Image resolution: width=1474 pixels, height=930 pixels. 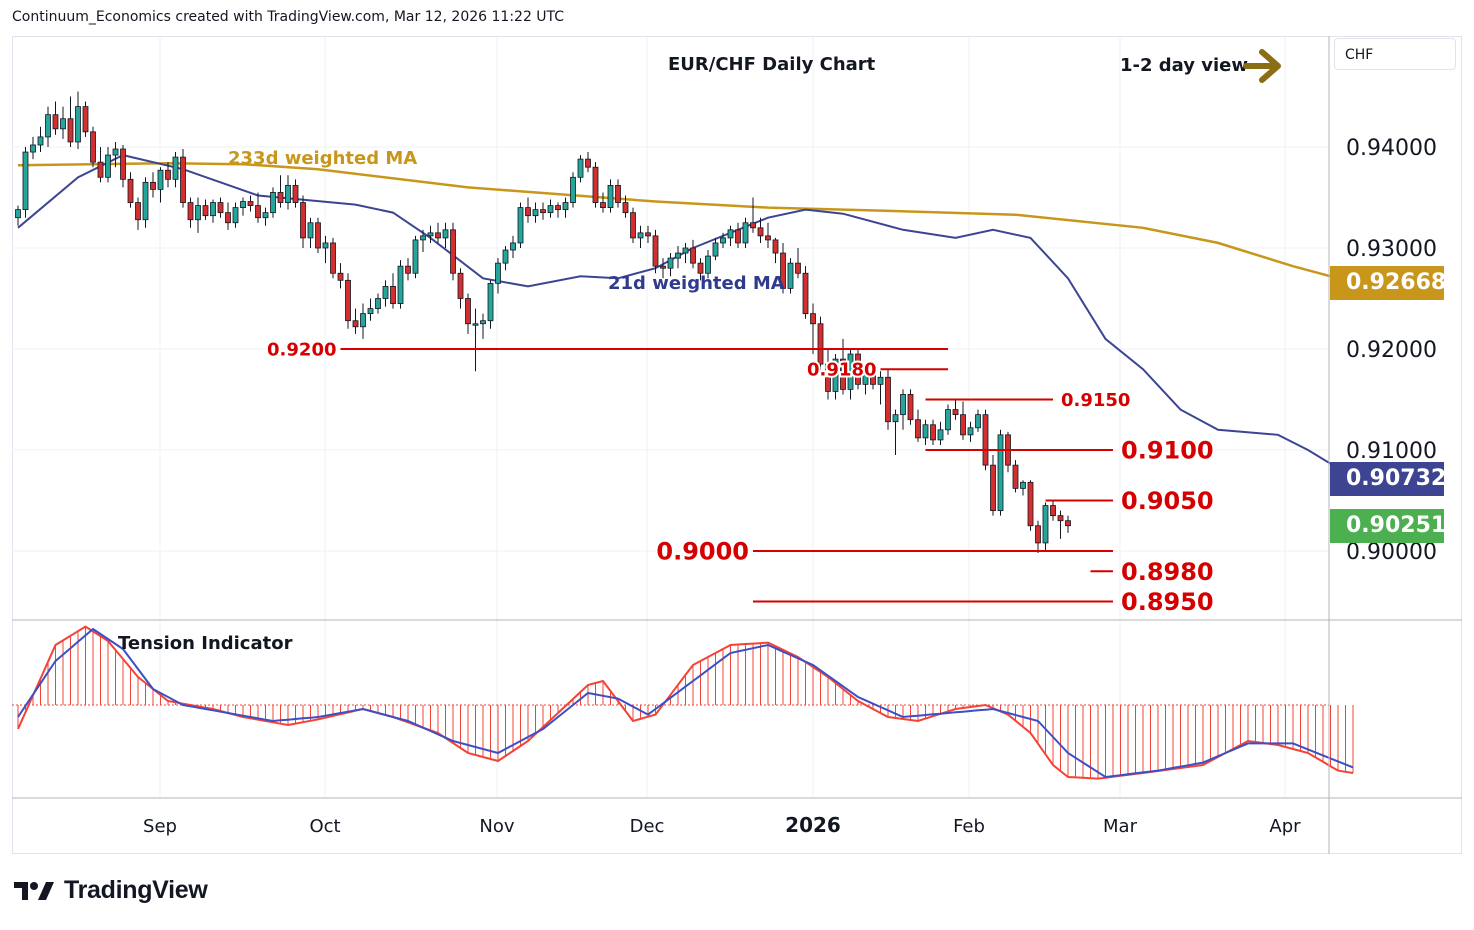 What do you see at coordinates (1167, 602) in the screenshot?
I see `level-label: 0.8950` at bounding box center [1167, 602].